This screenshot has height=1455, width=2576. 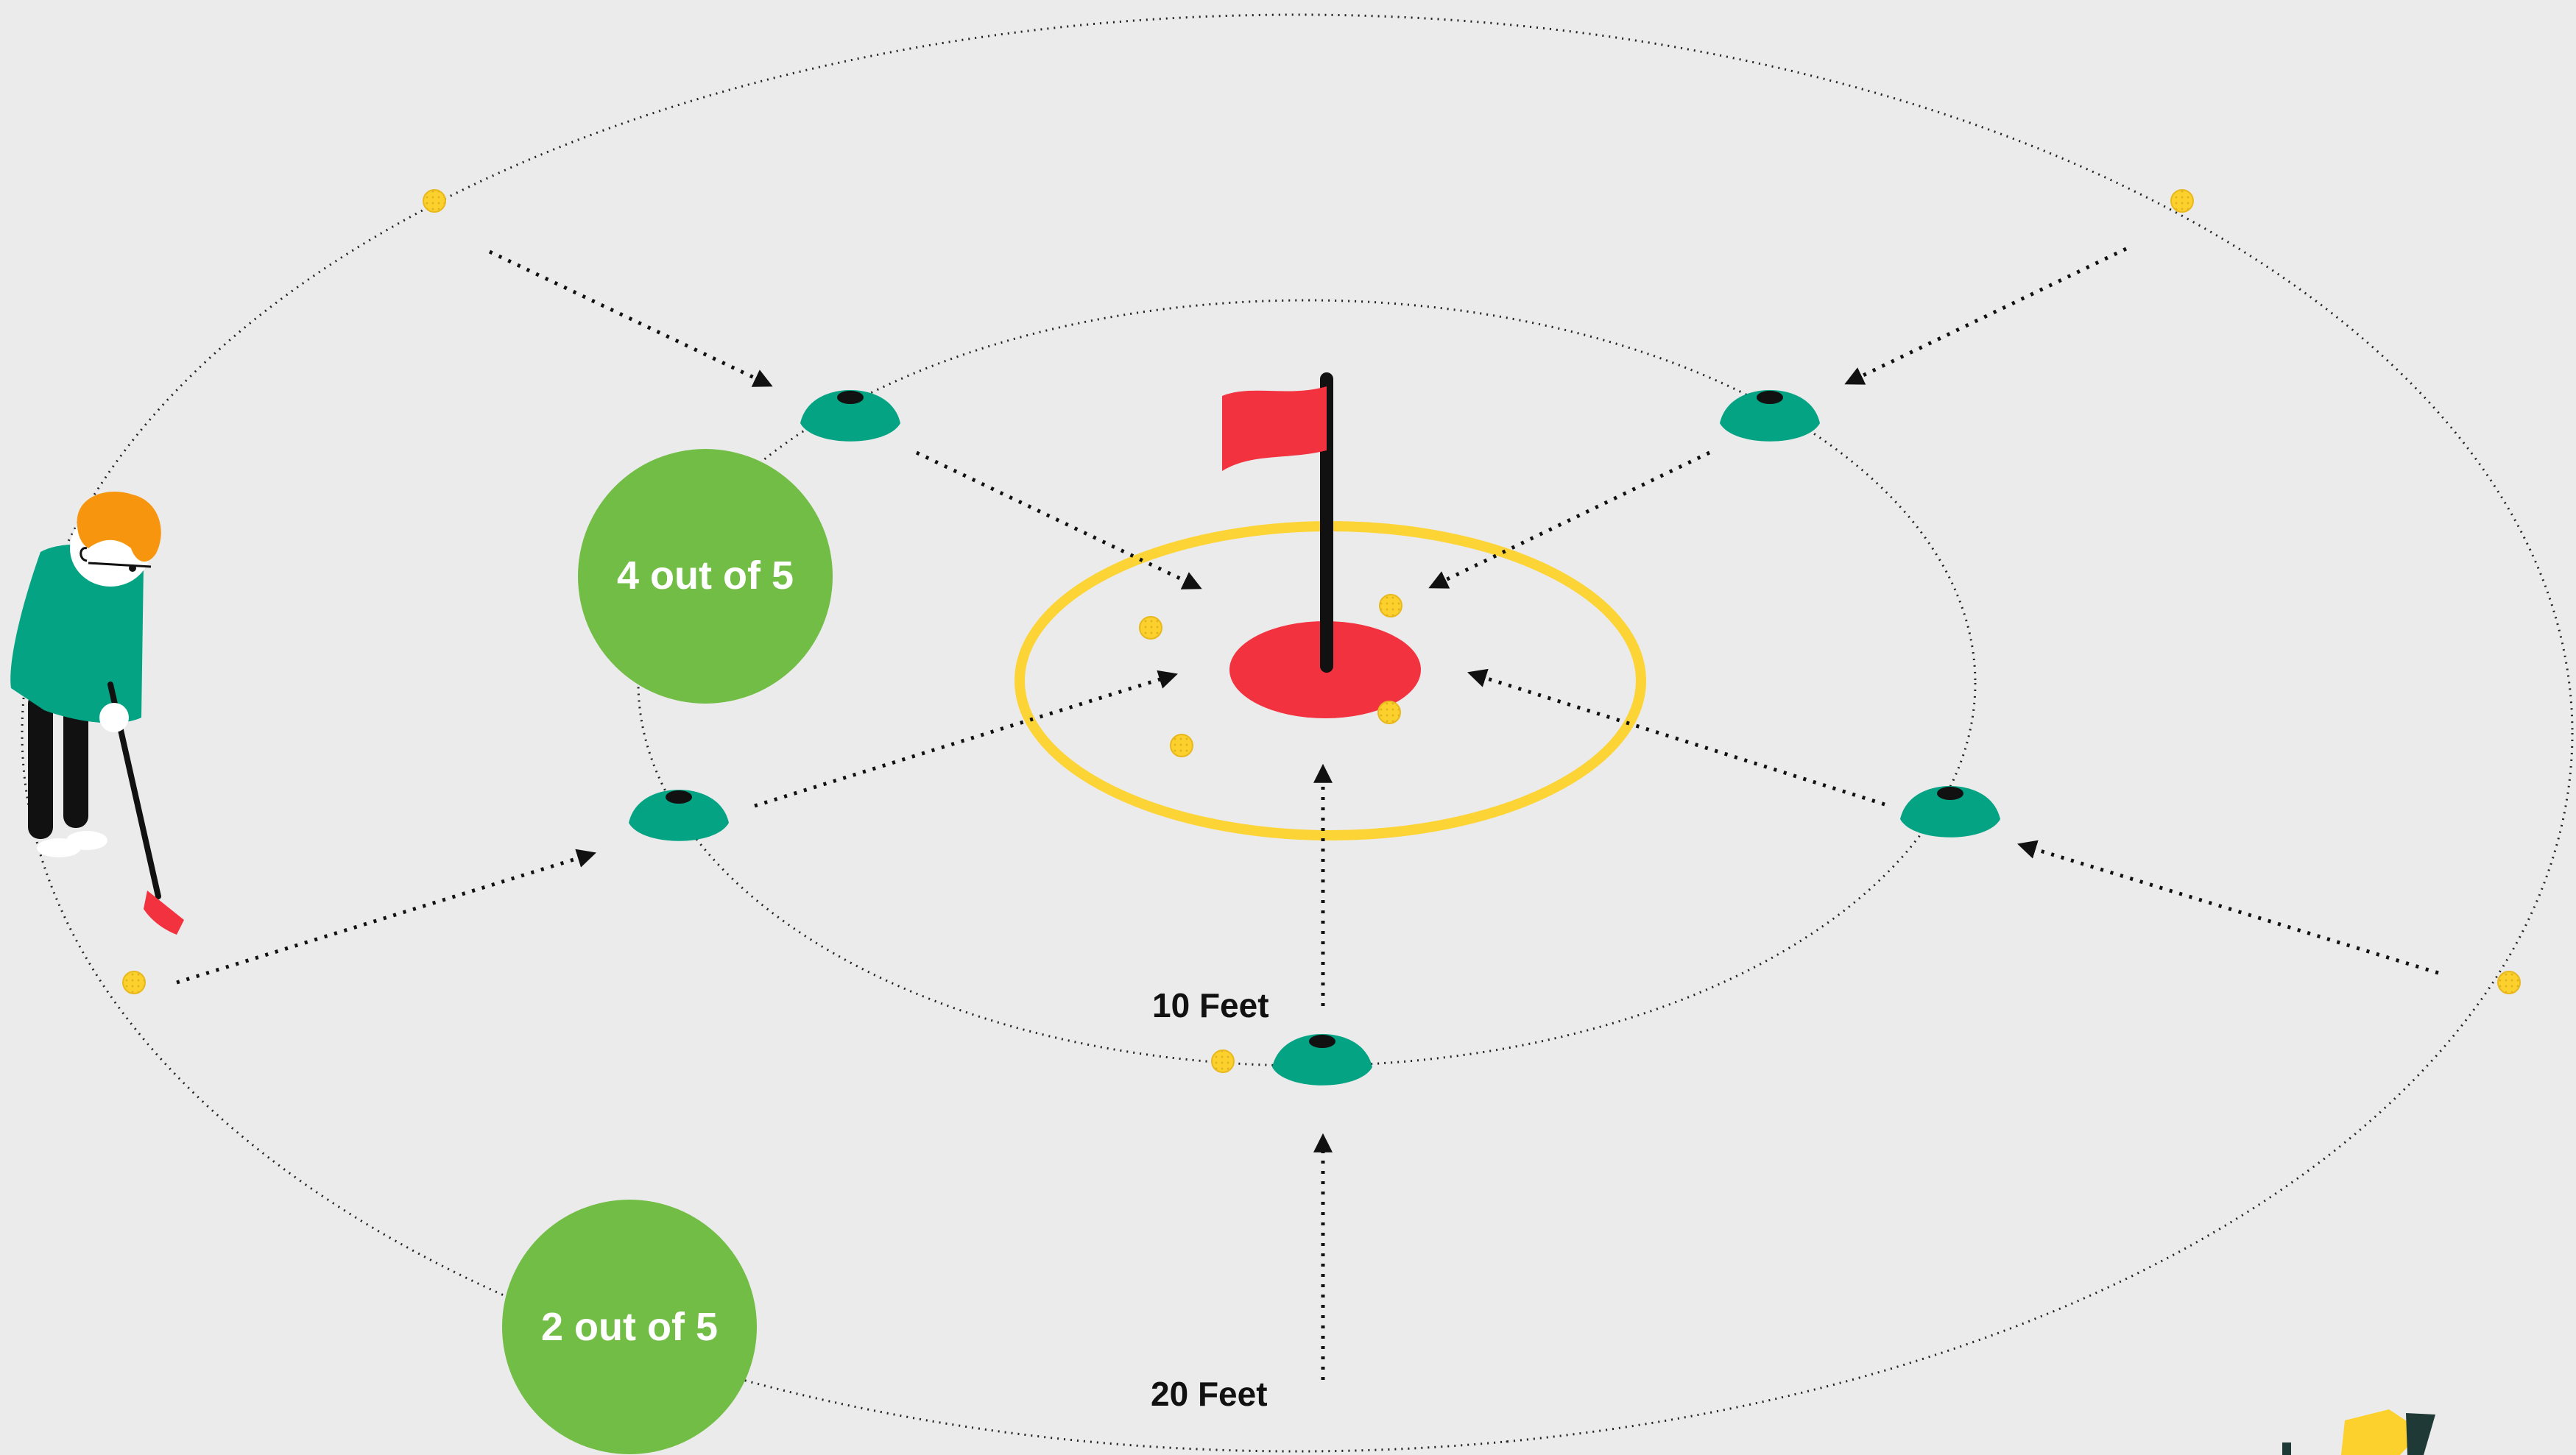 I want to click on golfer-figure-icon, so click(x=97, y=713).